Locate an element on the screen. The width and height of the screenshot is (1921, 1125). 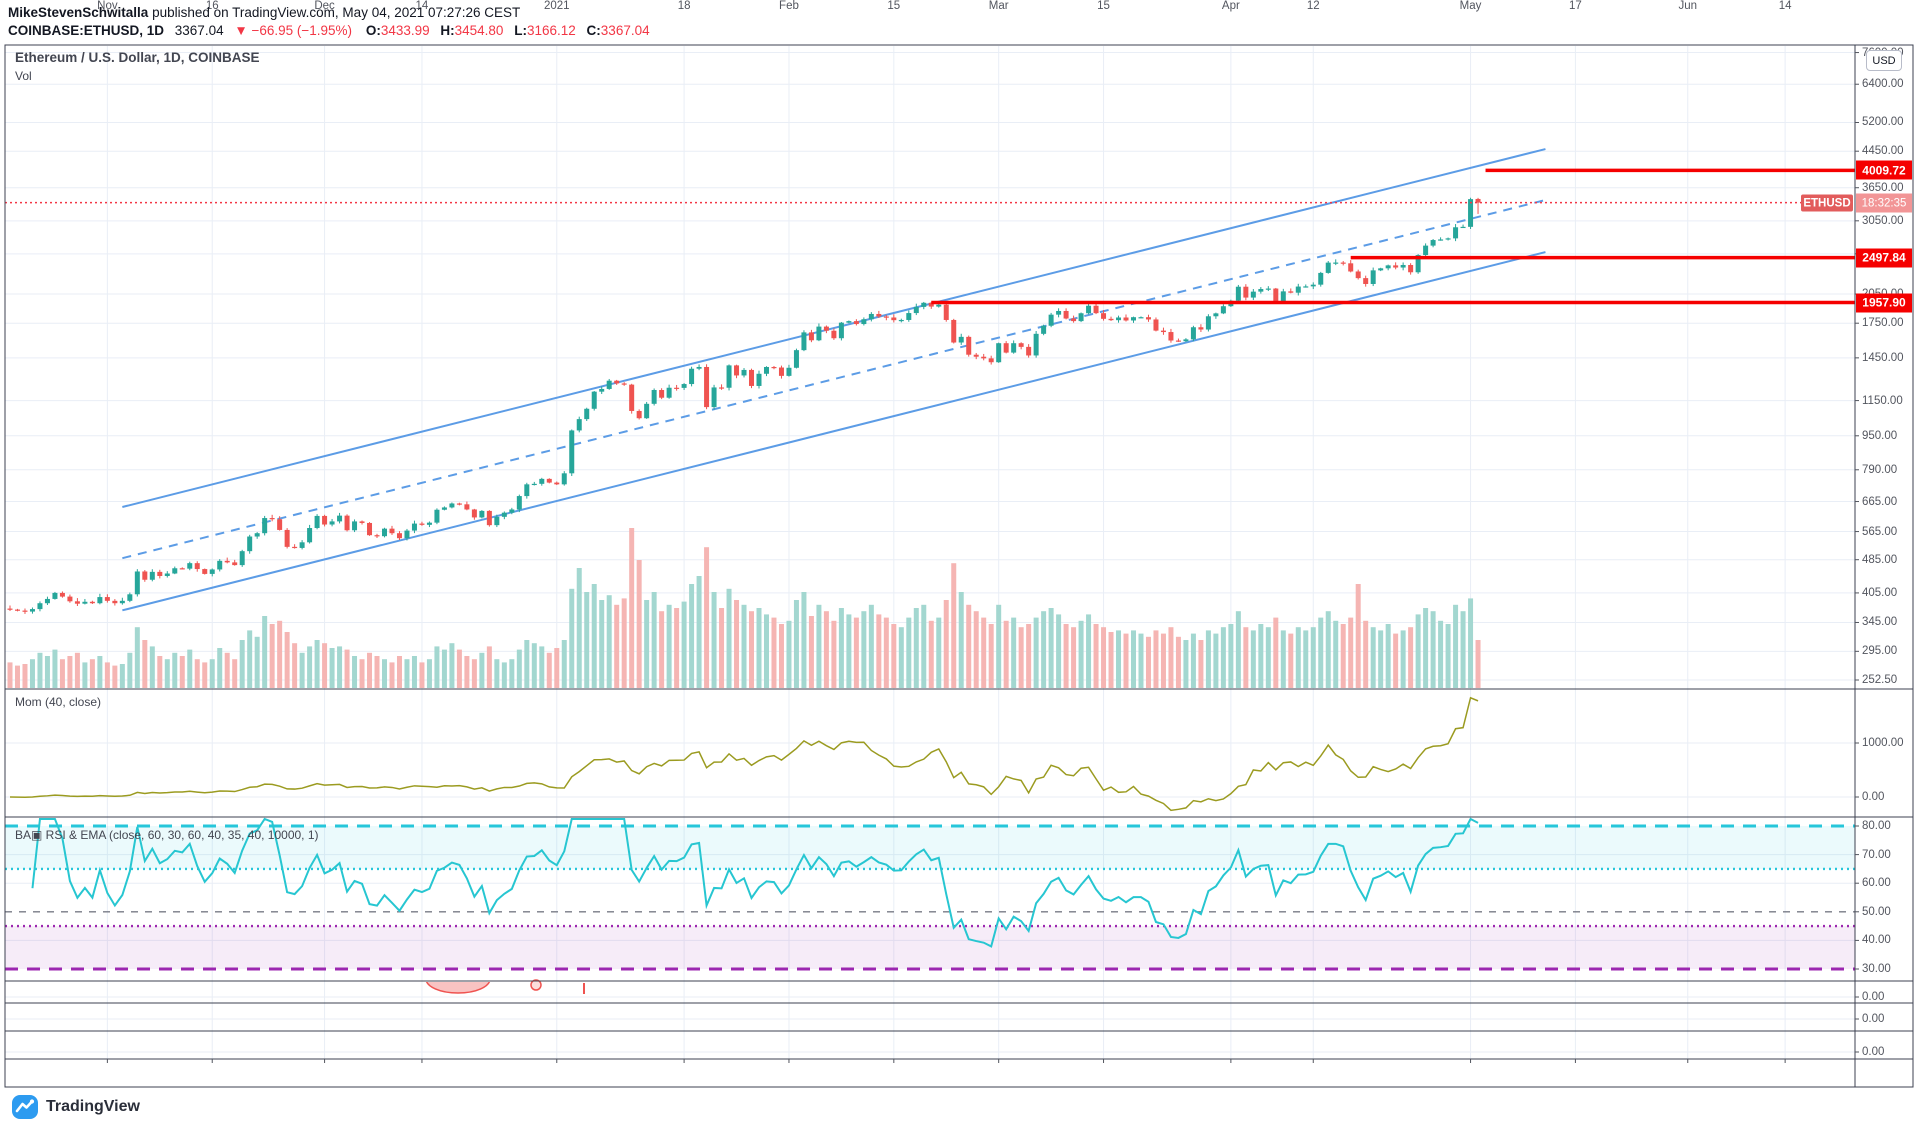
legend-momentum-indicator: Mom (40, close) is located at coordinates (58, 702).